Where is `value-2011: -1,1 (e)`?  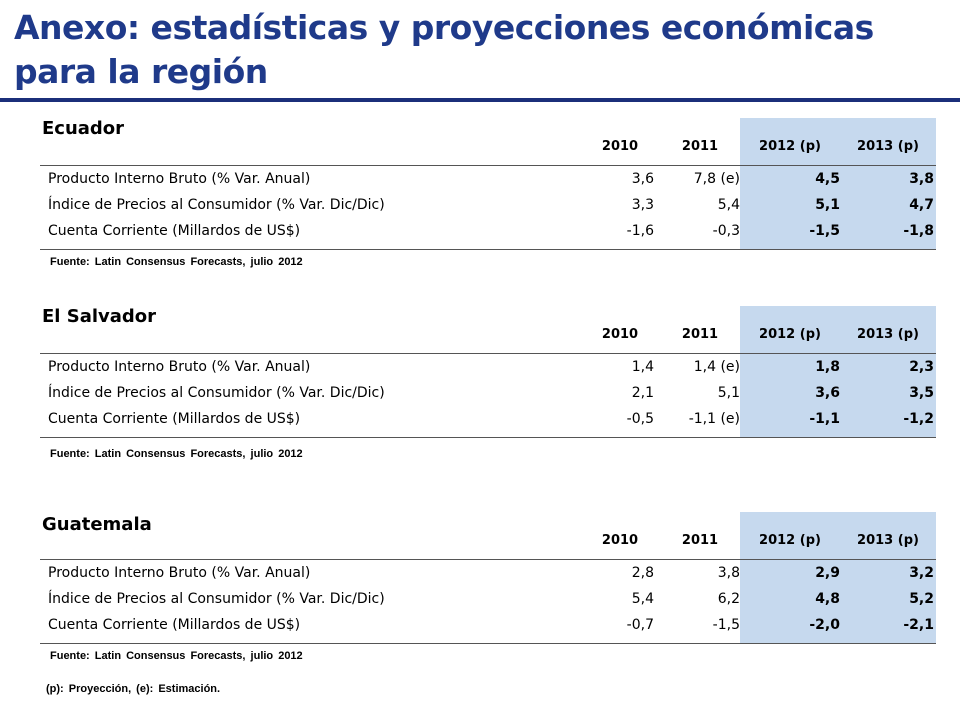 value-2011: -1,1 (e) is located at coordinates (714, 419).